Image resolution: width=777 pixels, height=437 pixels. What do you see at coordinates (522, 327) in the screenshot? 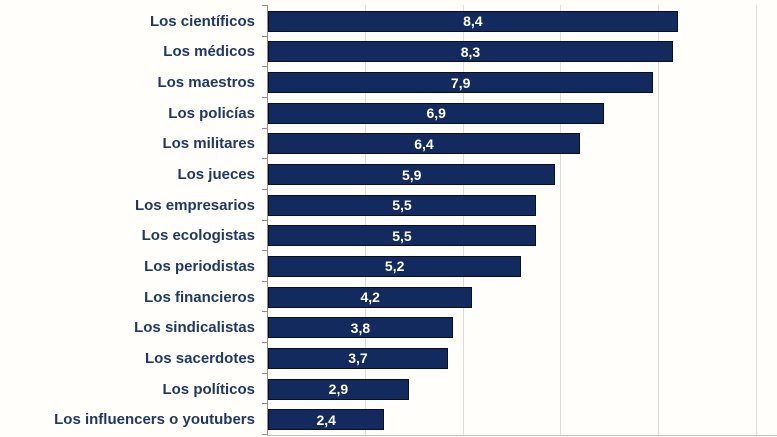
I see `bar-track: 3,8` at bounding box center [522, 327].